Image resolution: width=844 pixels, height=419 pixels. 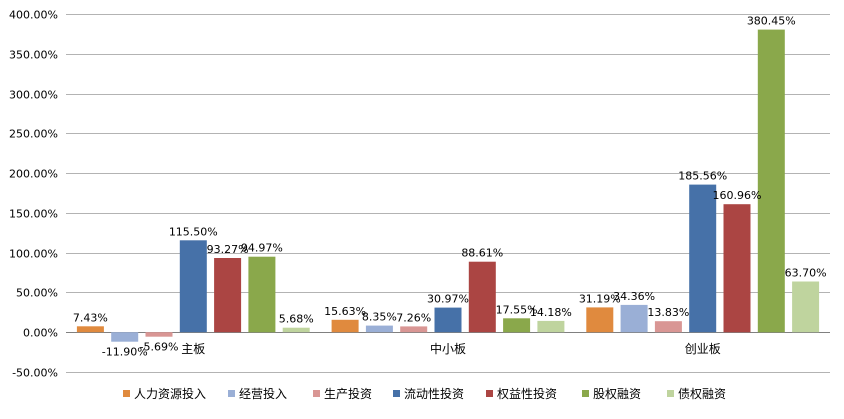 What do you see at coordinates (600, 298) in the screenshot?
I see `data-label: 31.19%` at bounding box center [600, 298].